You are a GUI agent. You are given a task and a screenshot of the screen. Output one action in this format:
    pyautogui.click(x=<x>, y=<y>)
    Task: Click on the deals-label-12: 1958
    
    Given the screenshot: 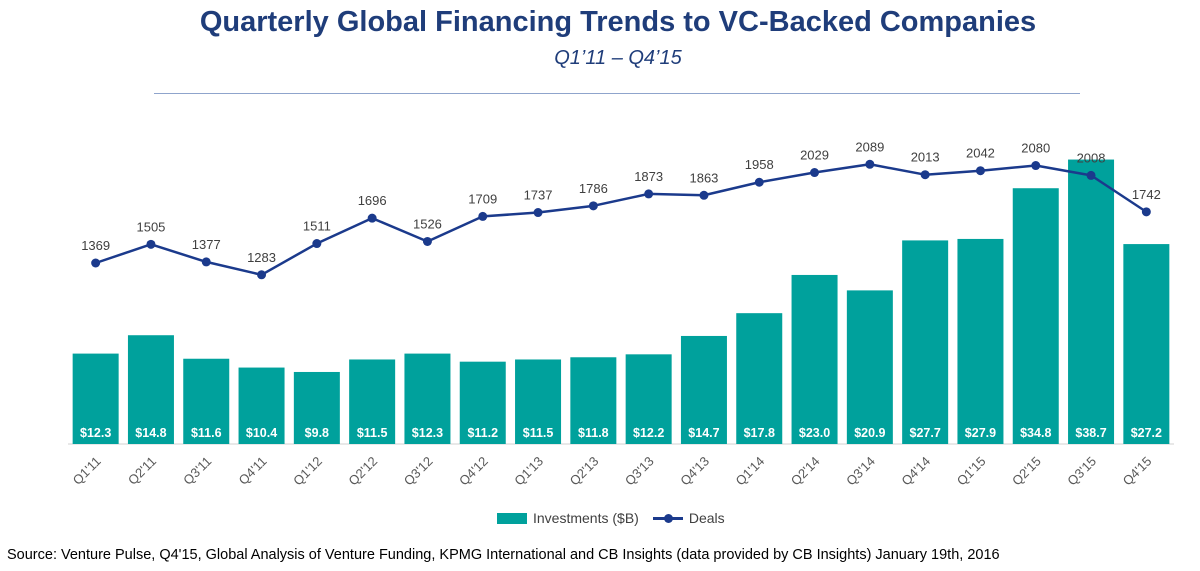 What is the action you would take?
    pyautogui.click(x=759, y=164)
    